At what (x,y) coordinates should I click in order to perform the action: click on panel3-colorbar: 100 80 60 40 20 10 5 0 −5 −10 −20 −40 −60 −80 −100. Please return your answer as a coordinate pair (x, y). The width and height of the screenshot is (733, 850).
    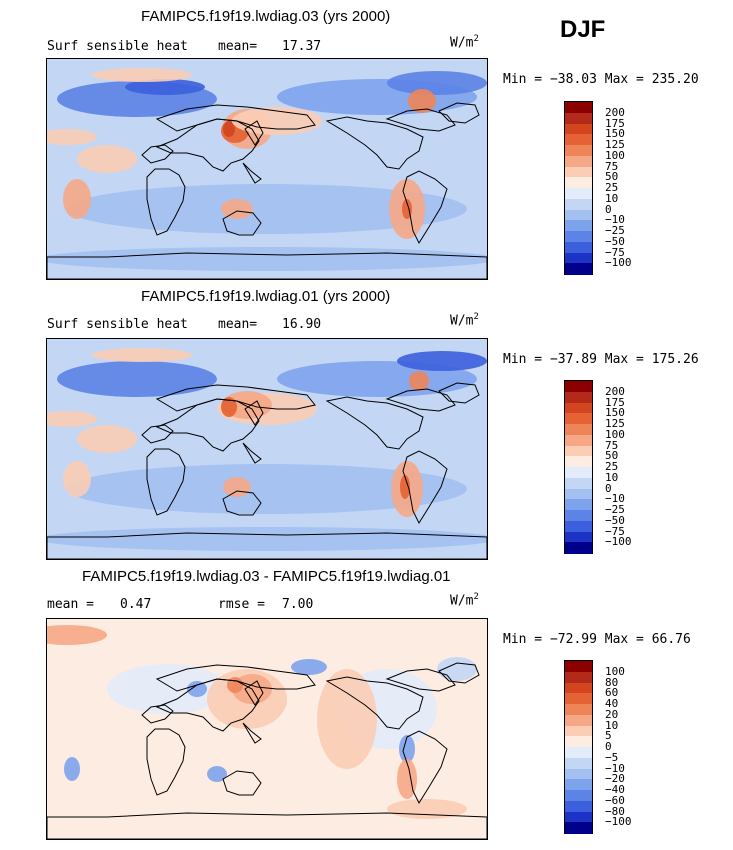
    Looking at the image, I should click on (598, 747).